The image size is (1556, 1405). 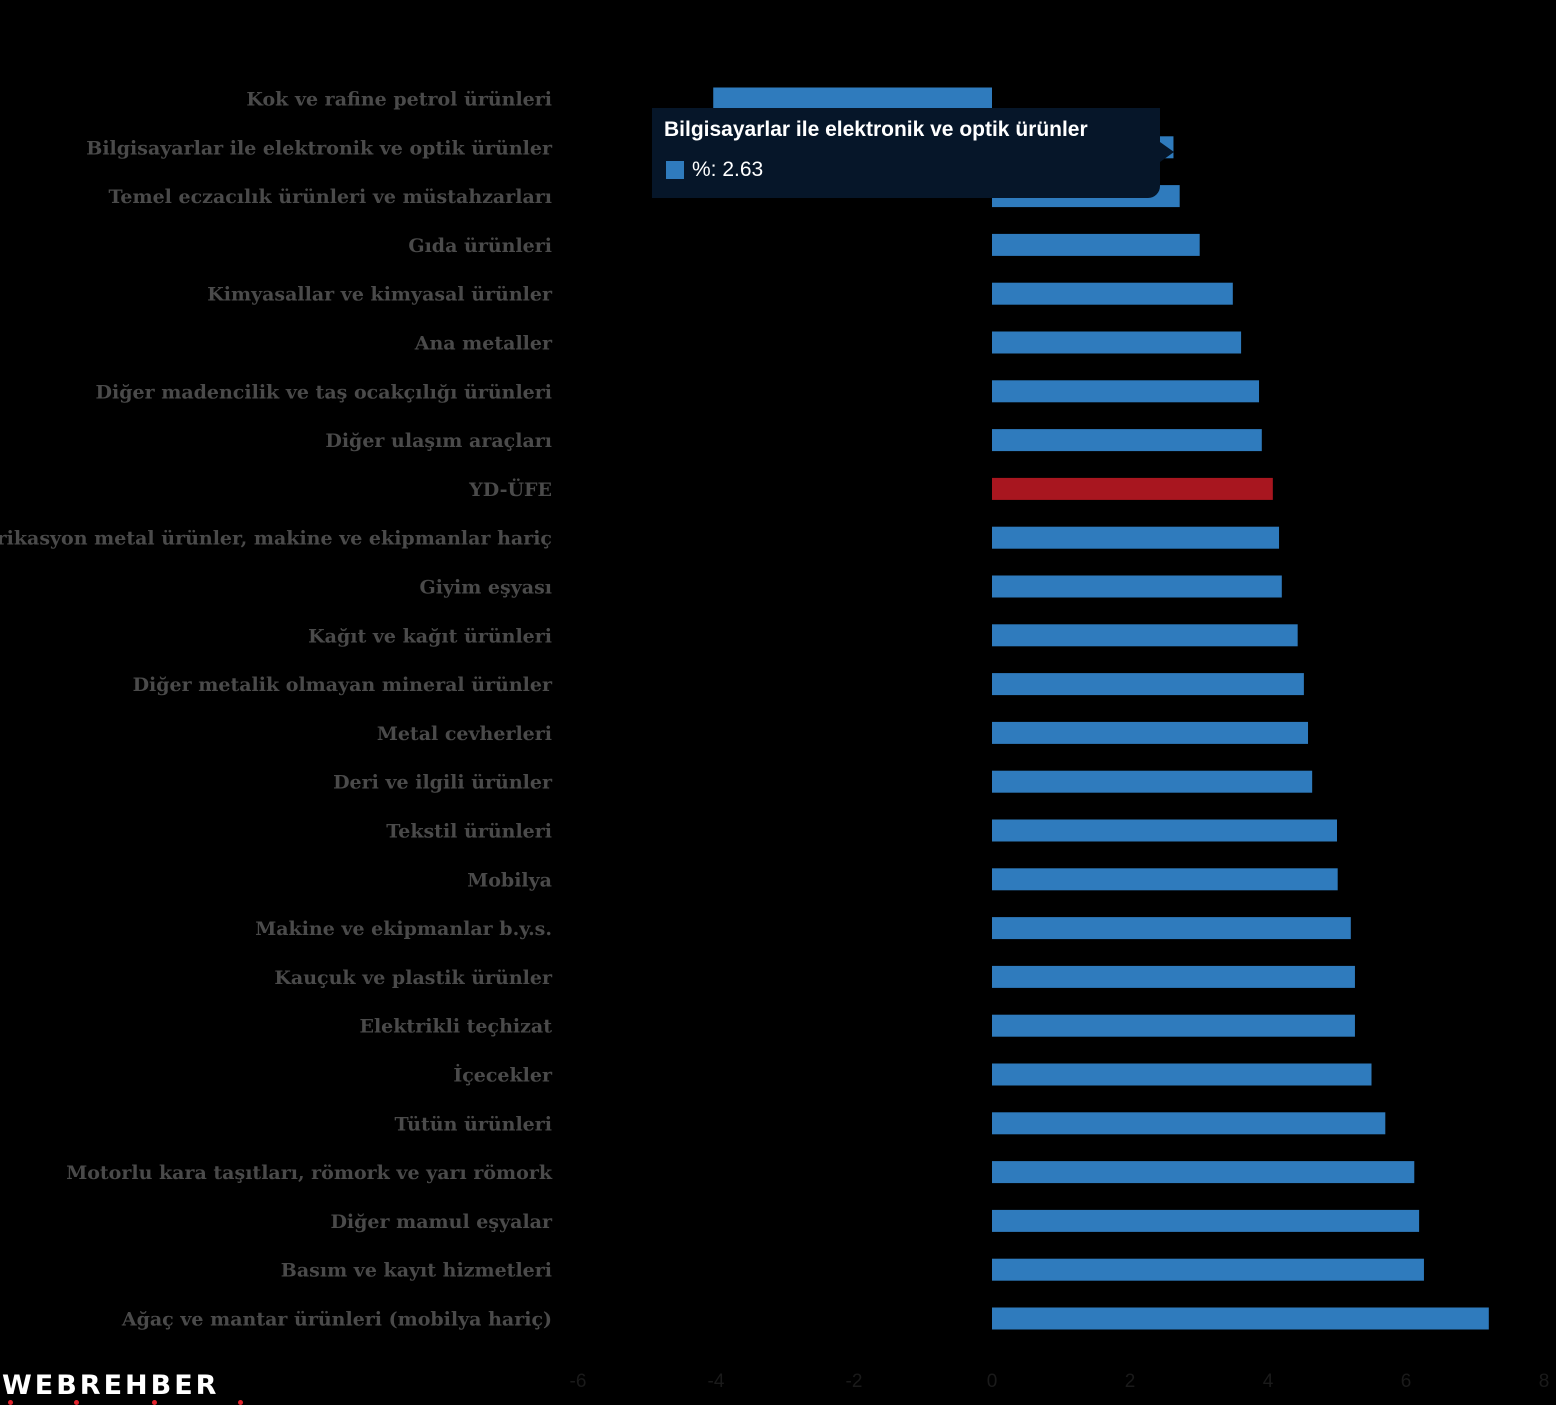 What do you see at coordinates (441, 1222) in the screenshot?
I see `category-label: Diğer mamul eşyalar` at bounding box center [441, 1222].